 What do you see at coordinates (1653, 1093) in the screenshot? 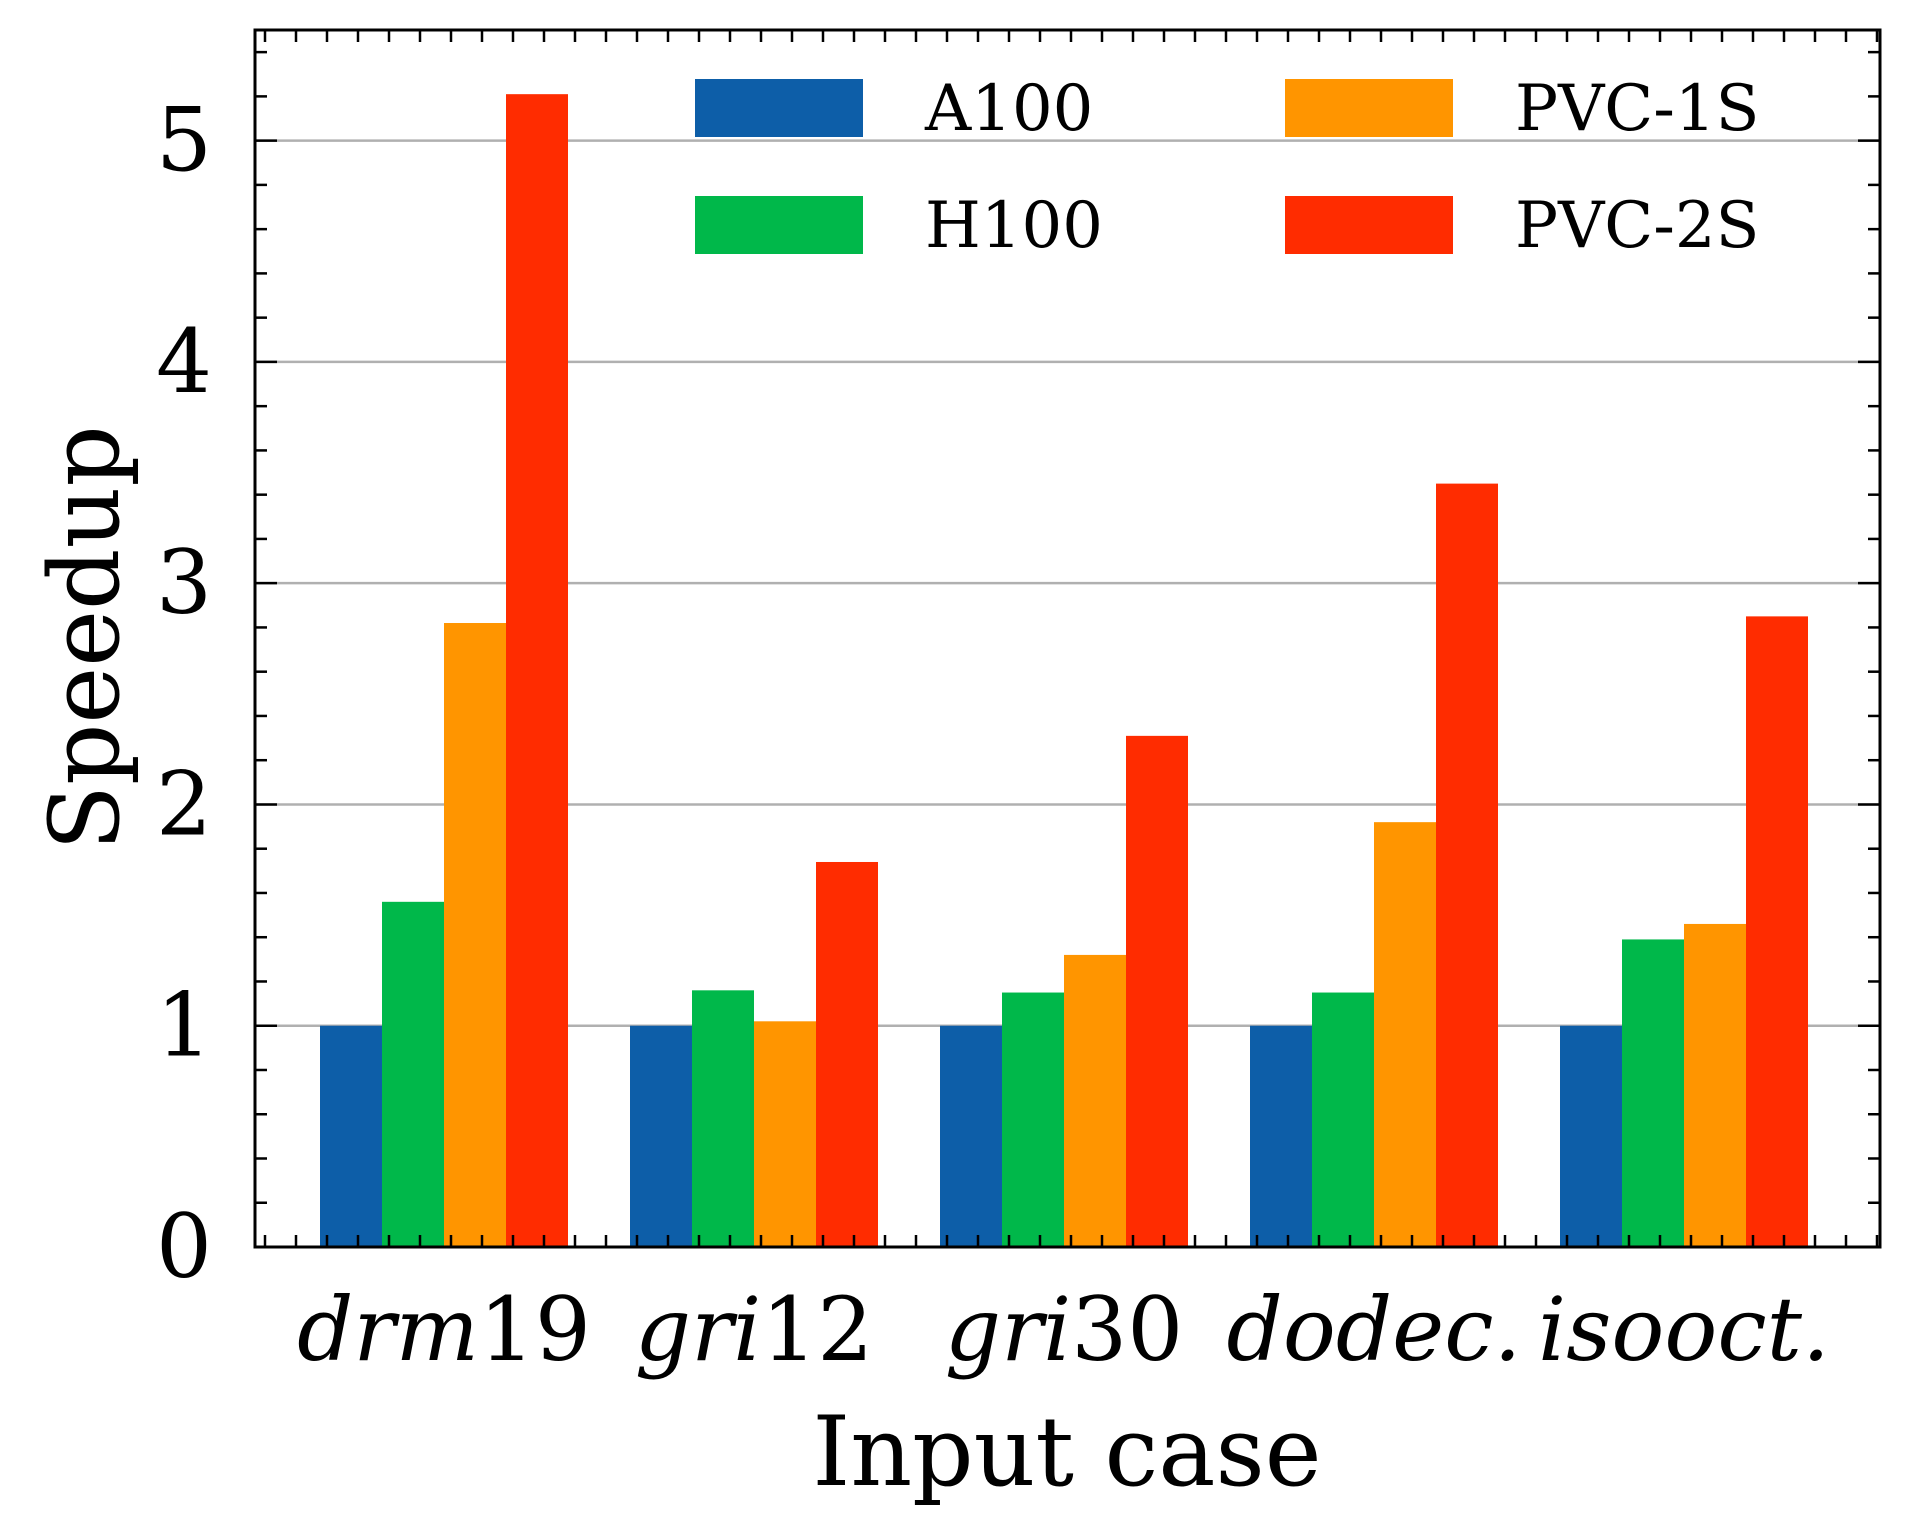
I see `bar-h100-isooct` at bounding box center [1653, 1093].